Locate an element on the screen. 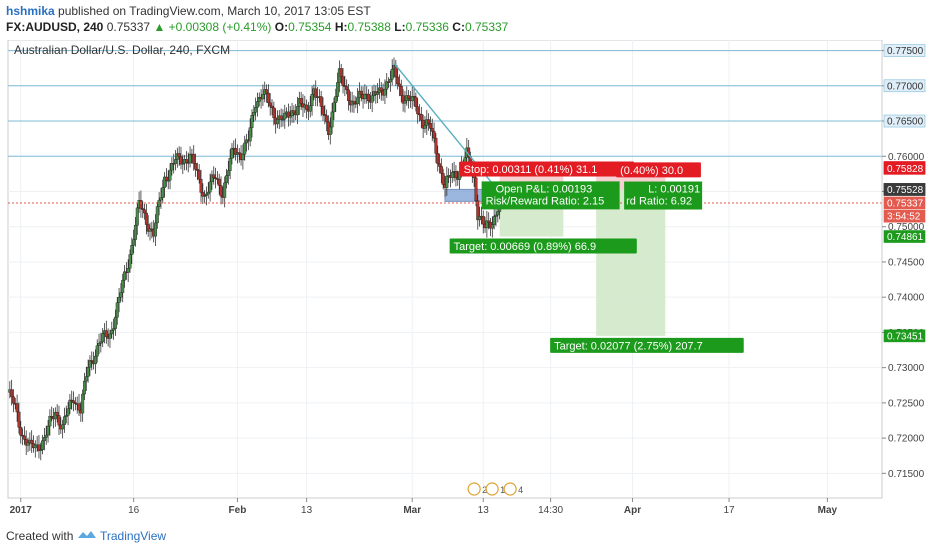  tradingview-logo-icon is located at coordinates (87, 534).